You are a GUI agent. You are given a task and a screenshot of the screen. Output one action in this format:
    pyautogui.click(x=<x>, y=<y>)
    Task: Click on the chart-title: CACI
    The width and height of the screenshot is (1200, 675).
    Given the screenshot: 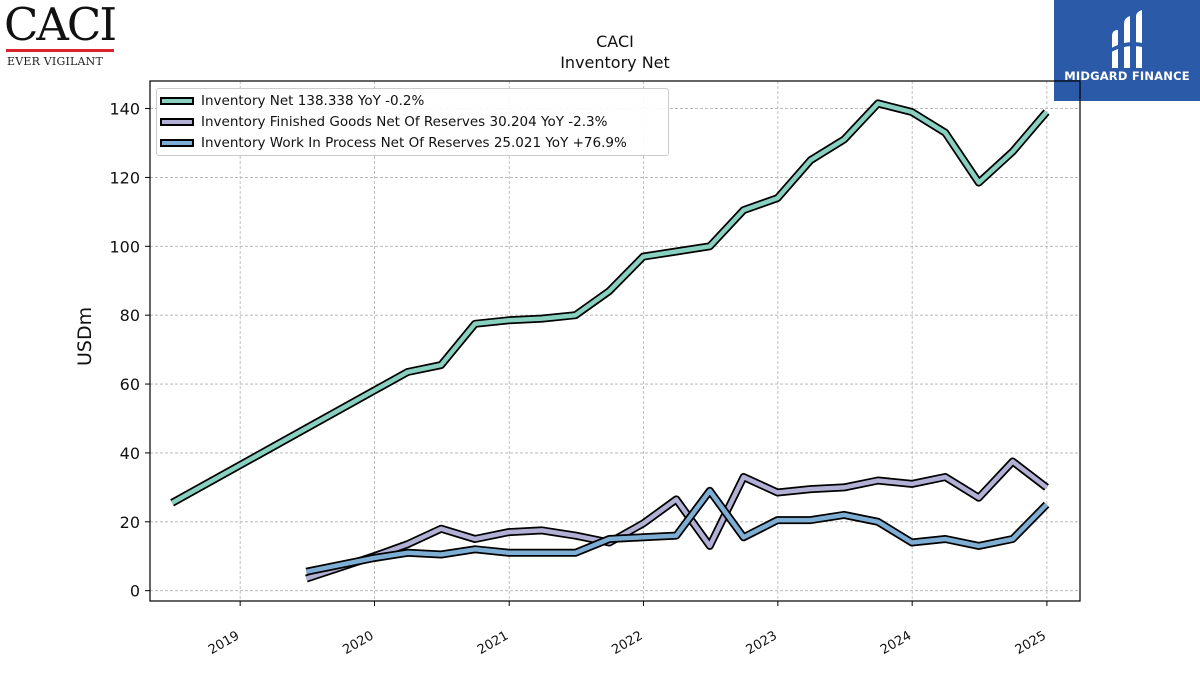 What is the action you would take?
    pyautogui.click(x=615, y=41)
    